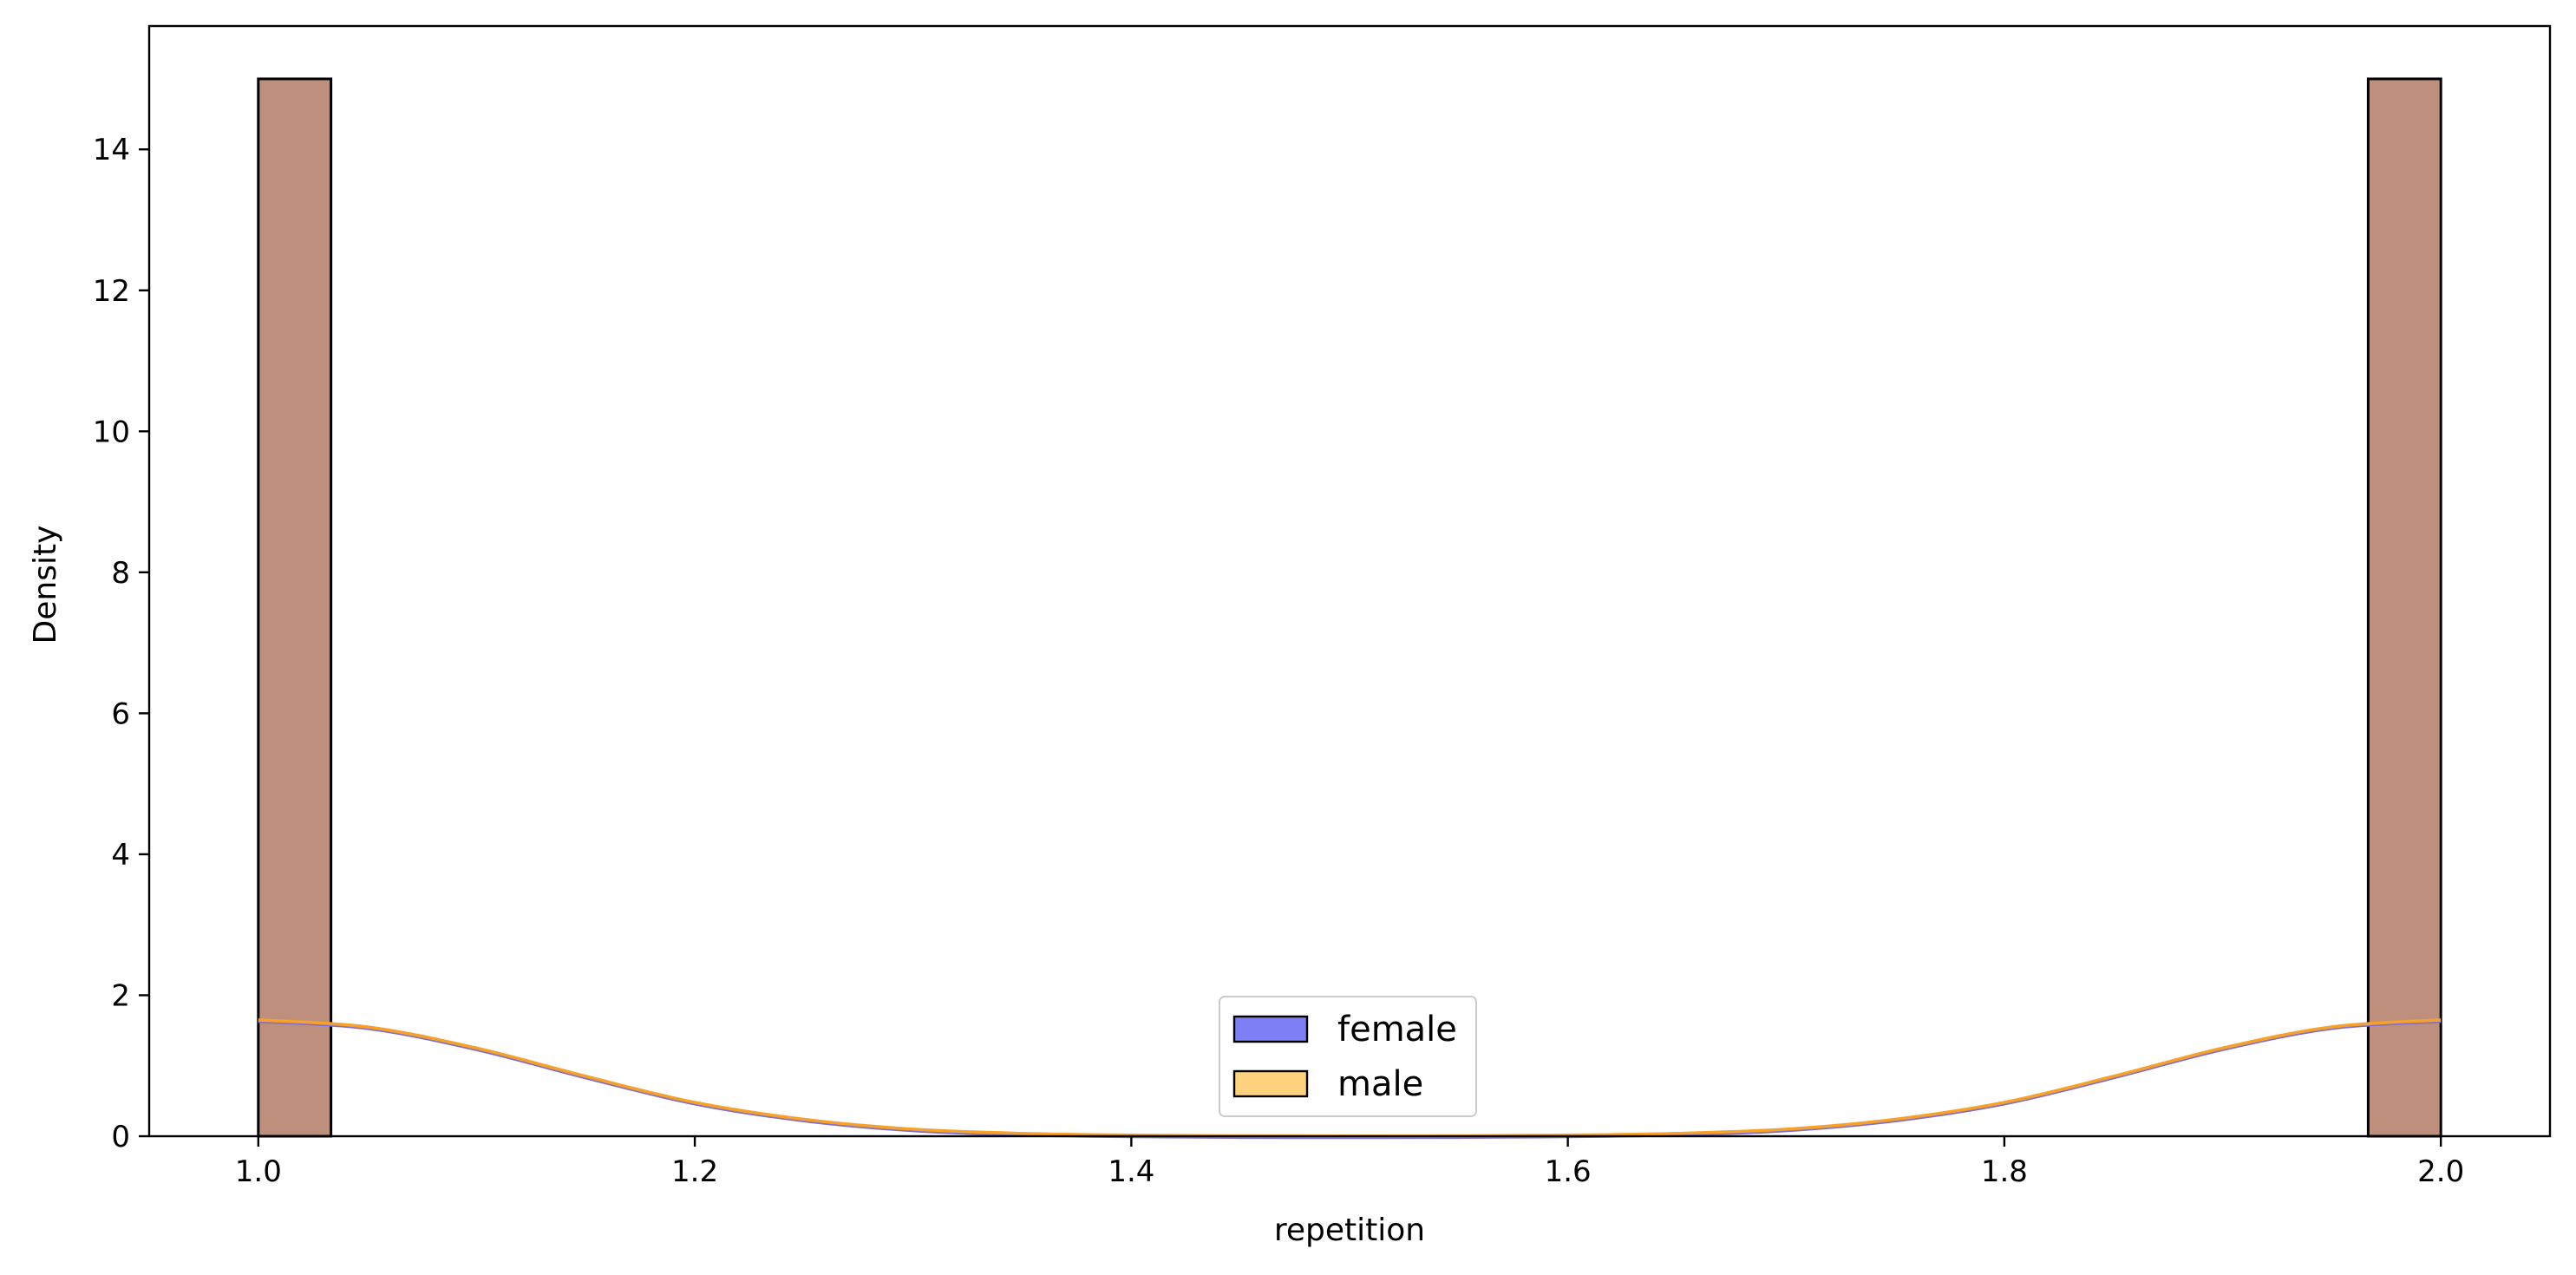 The width and height of the screenshot is (2576, 1275). What do you see at coordinates (2440, 1171) in the screenshot?
I see `x-tick-label: 2.0` at bounding box center [2440, 1171].